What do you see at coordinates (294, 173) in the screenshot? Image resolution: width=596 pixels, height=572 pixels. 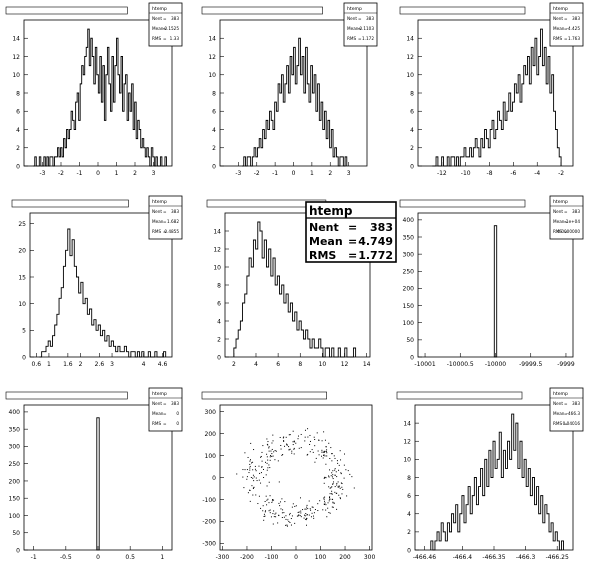 I see `x-tick-label: 0` at bounding box center [294, 173].